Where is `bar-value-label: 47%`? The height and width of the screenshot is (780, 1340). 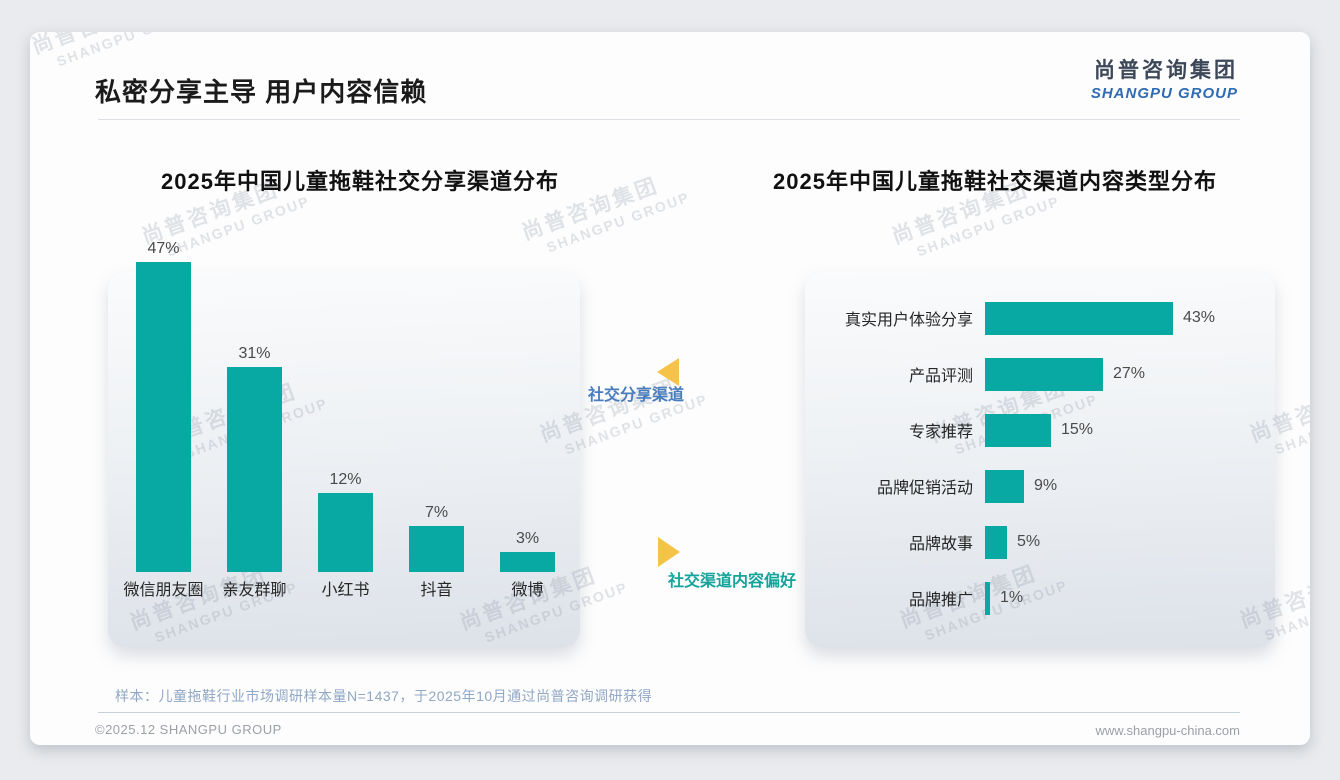
bar-value-label: 47% is located at coordinates (163, 248).